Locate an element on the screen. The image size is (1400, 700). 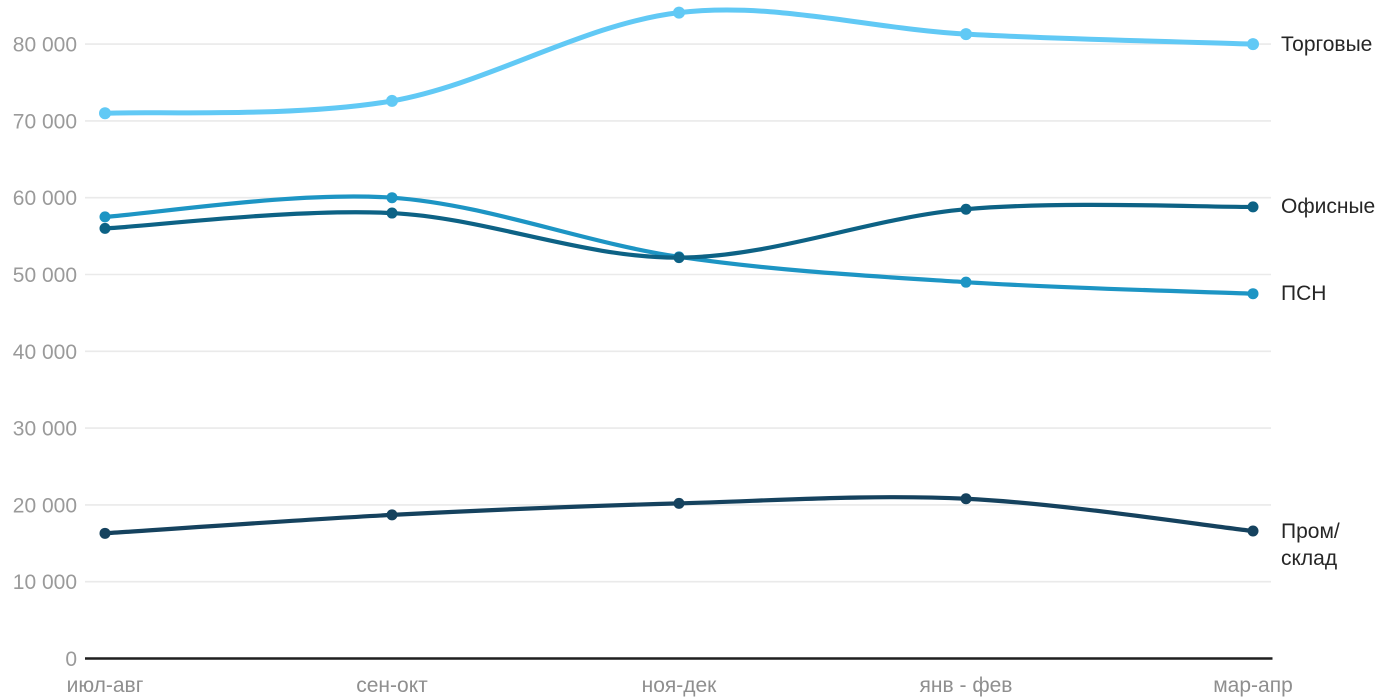
data-point-Офисные-ноя-дек is located at coordinates (679, 258).